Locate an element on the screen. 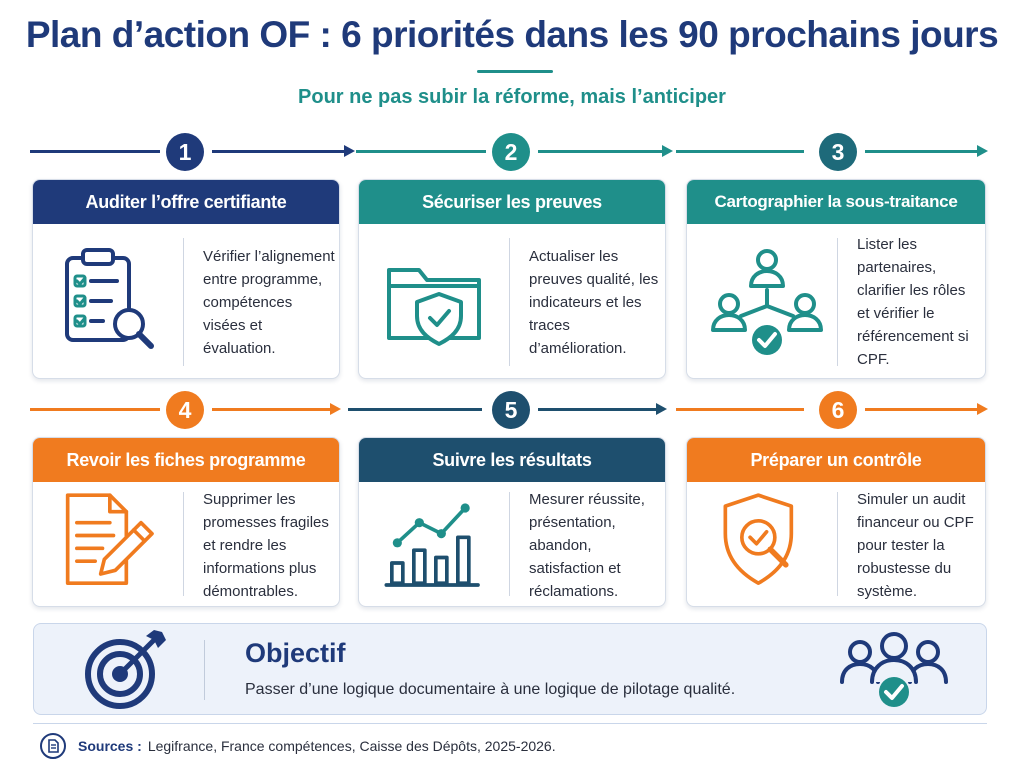  step-title-2: Sécuriser les preuves is located at coordinates (512, 202).